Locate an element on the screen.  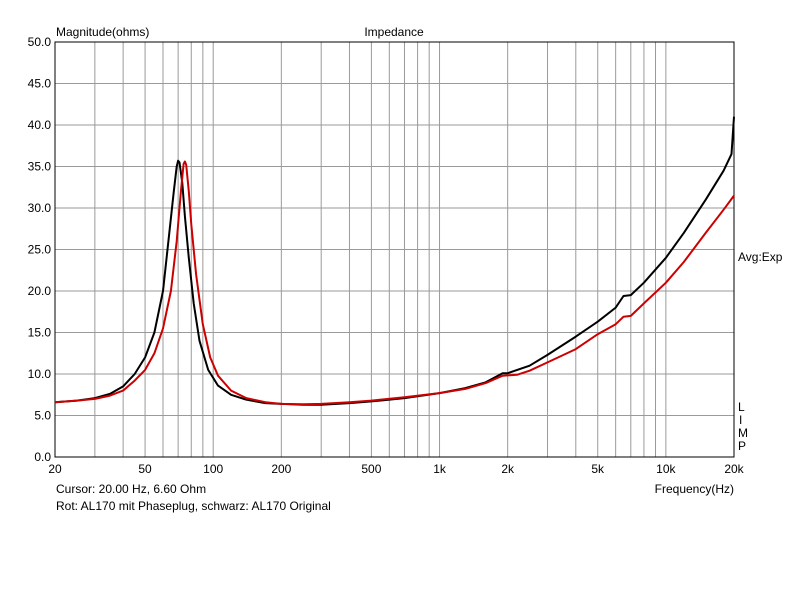
x-tick-label: 2k is located at coordinates (508, 469).